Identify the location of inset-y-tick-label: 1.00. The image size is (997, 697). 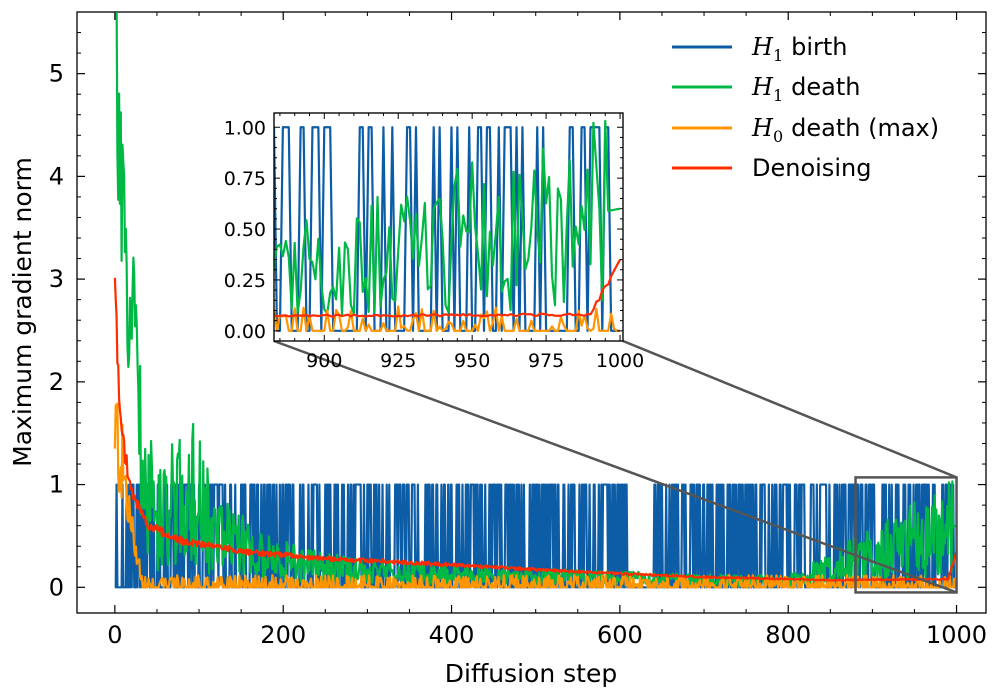
(245, 128).